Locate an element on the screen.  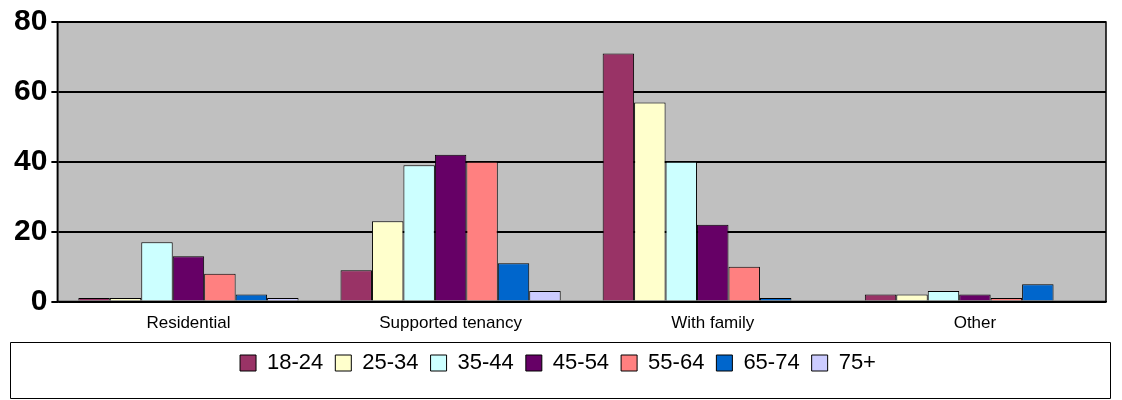
legend-label: 75+ is located at coordinates (857, 362).